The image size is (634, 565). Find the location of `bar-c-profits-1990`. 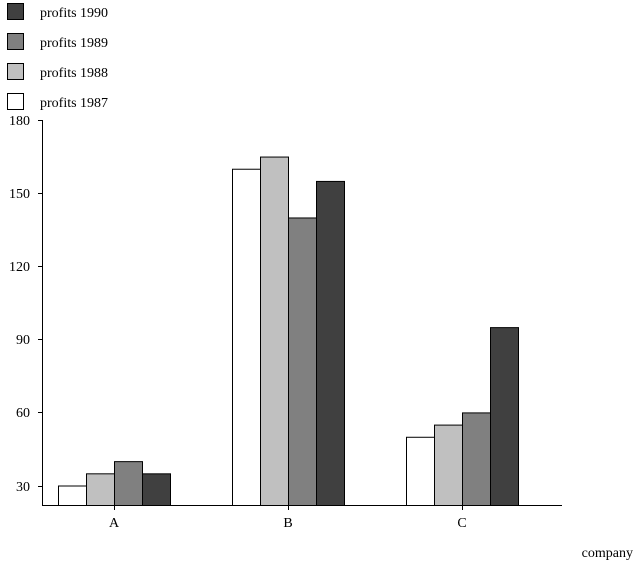

bar-c-profits-1990 is located at coordinates (504, 416).